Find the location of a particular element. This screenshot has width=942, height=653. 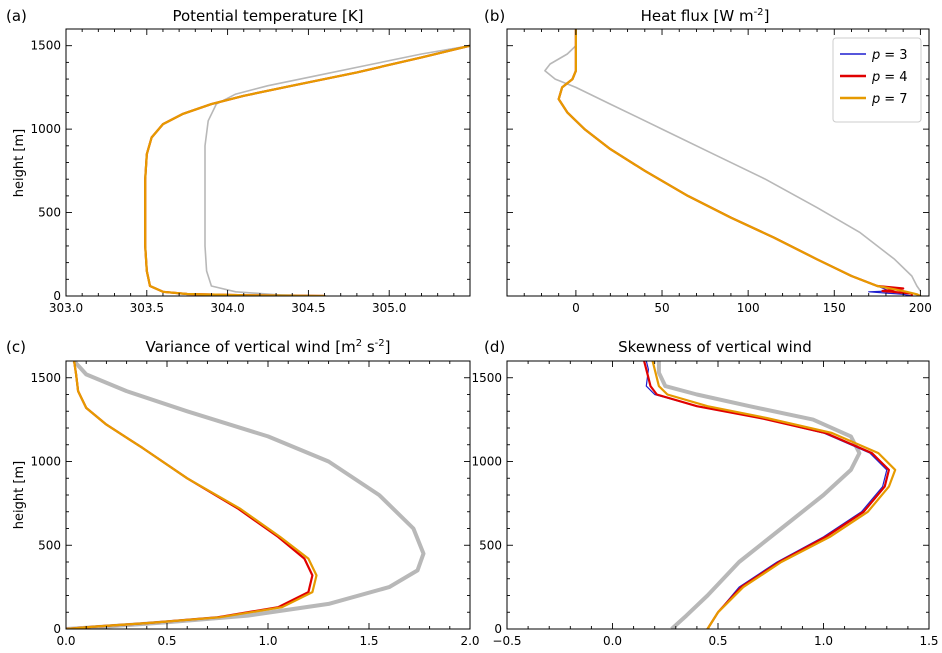

panel-c-ylabel: height [m] is located at coordinates (19, 495).